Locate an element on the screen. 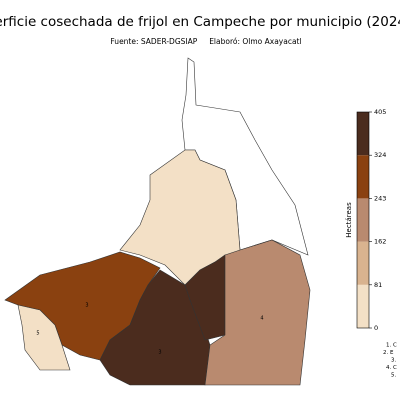 The image size is (400, 400). colorbar-tick-label: 0 is located at coordinates (376, 328).